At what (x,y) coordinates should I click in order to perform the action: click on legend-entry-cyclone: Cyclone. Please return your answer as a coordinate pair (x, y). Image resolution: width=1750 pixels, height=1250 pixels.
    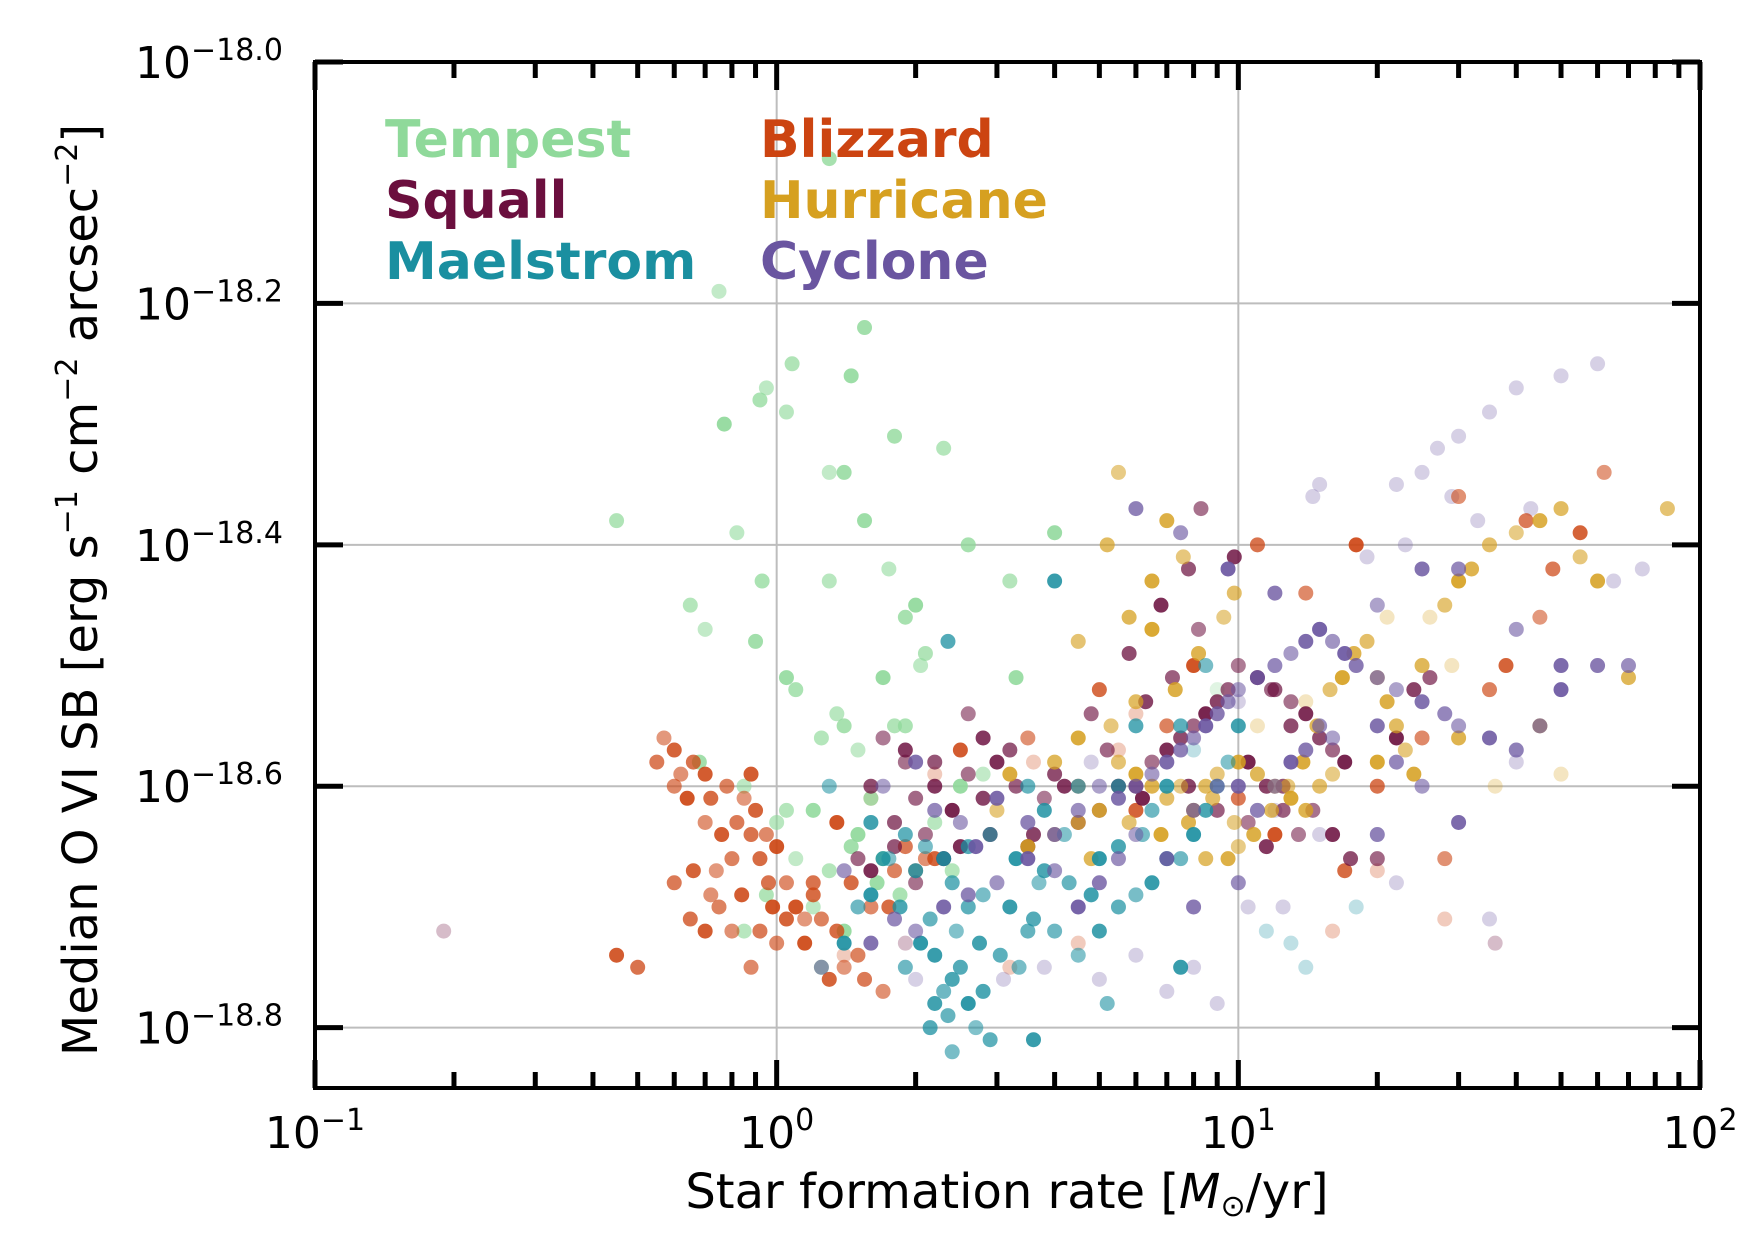
    Looking at the image, I should click on (874, 262).